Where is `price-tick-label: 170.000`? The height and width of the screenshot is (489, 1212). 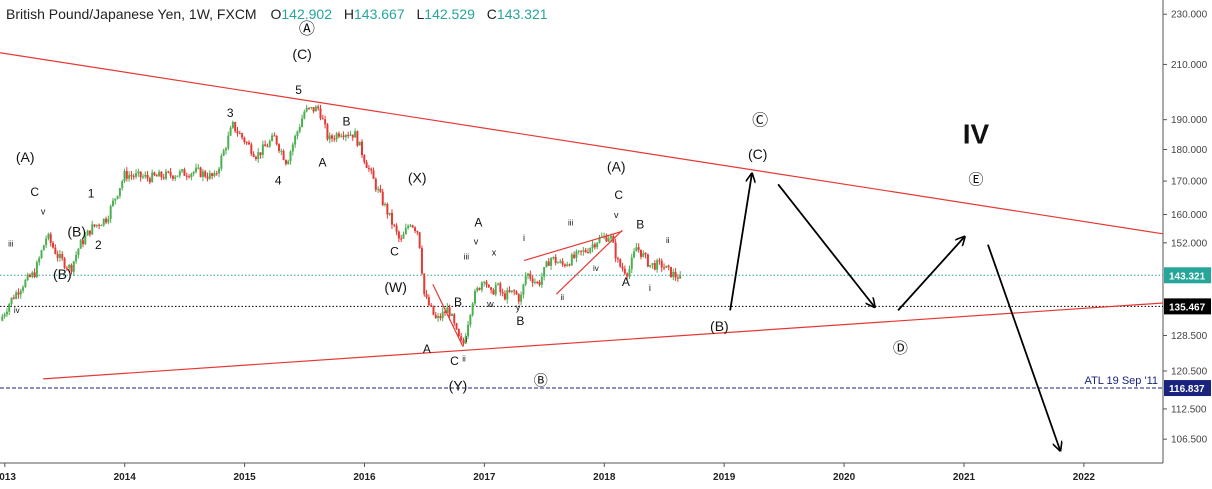 price-tick-label: 170.000 is located at coordinates (1189, 182).